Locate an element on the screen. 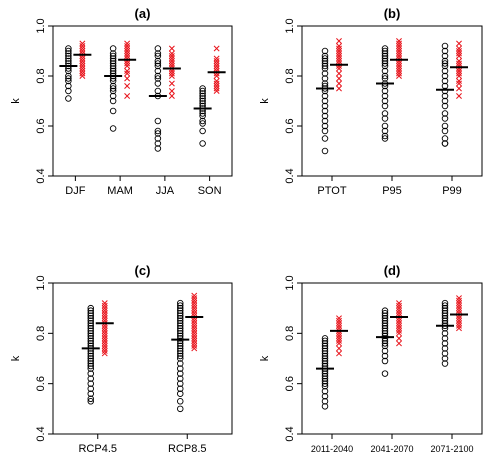 This screenshot has height=469, width=500. x-tick-label: 2041-2070 is located at coordinates (391, 449).